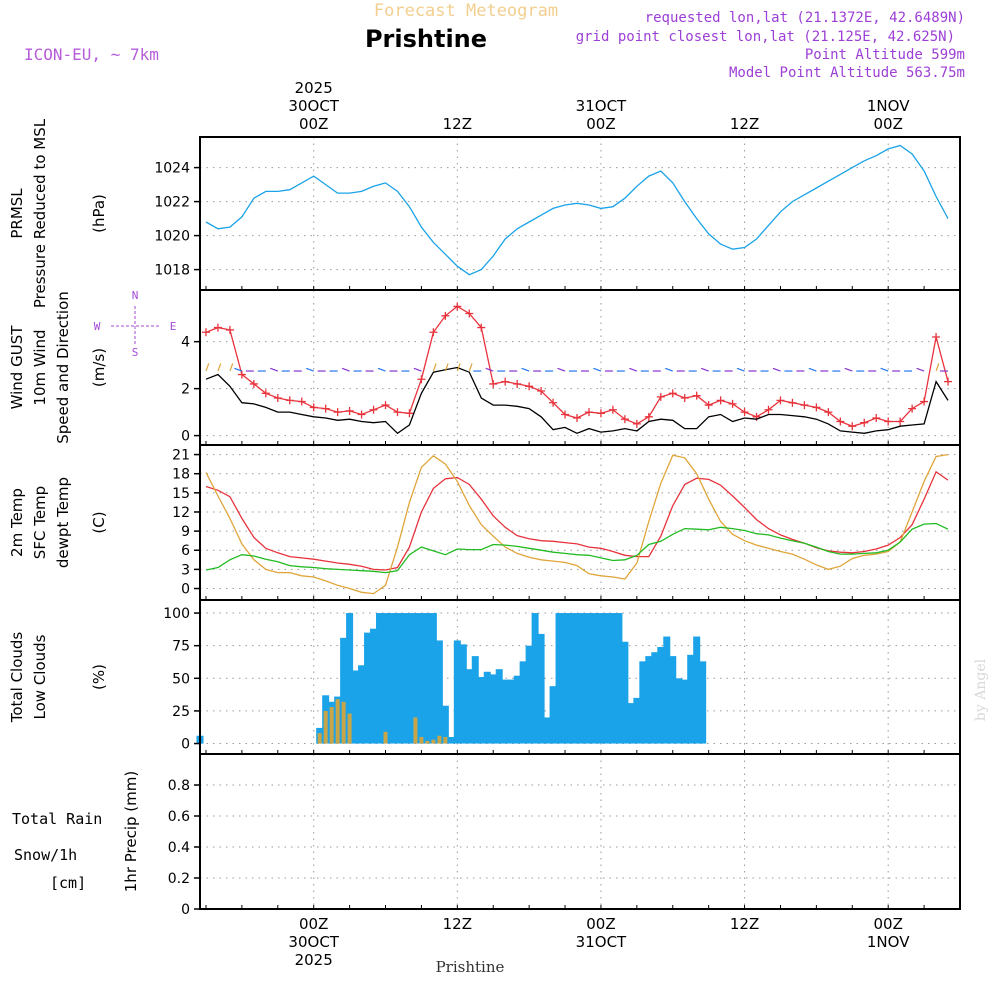 The height and width of the screenshot is (1000, 1000). What do you see at coordinates (314, 960) in the screenshot?
I see `time-label-bottom: 2025` at bounding box center [314, 960].